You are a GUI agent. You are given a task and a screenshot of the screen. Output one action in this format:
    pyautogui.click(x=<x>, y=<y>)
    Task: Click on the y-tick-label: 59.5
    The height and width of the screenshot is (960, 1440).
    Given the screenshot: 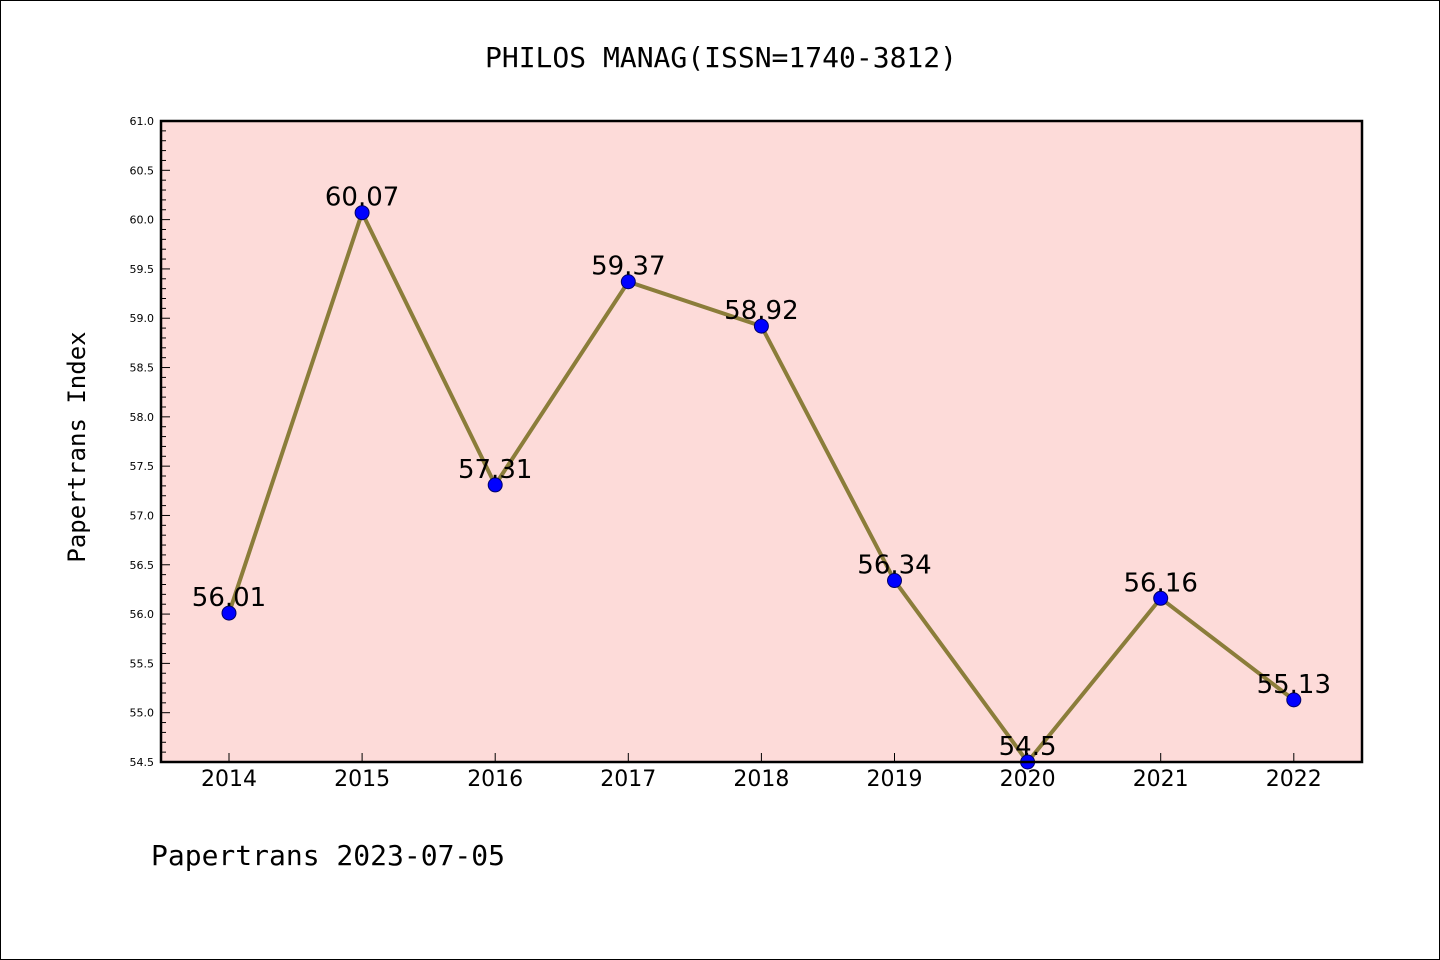 What is the action you would take?
    pyautogui.click(x=142, y=269)
    